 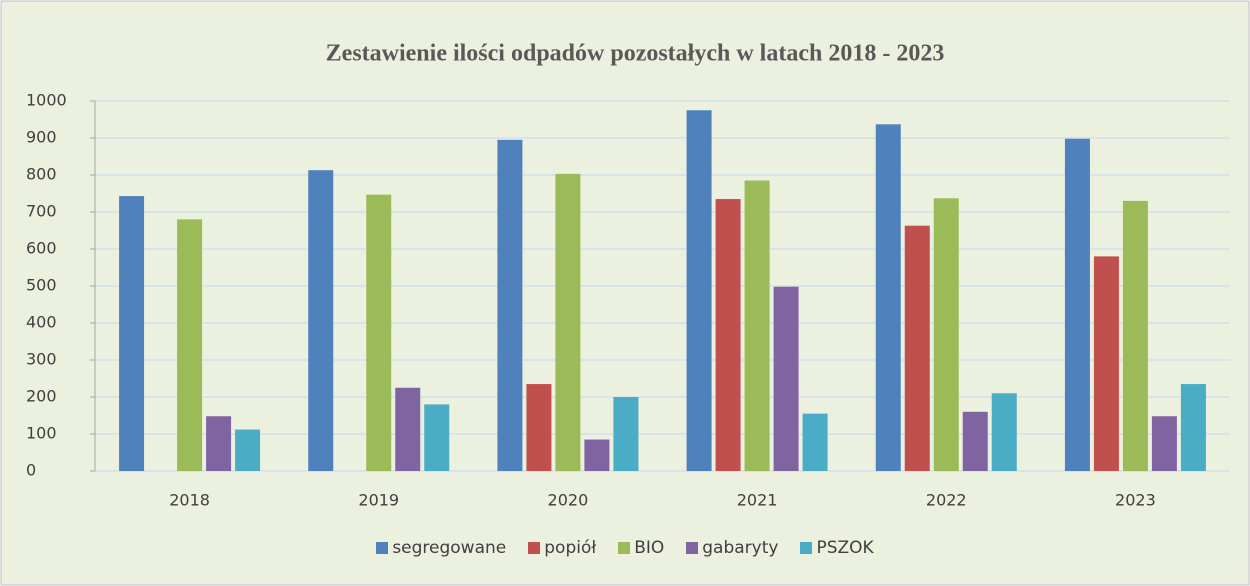 What do you see at coordinates (568, 500) in the screenshot?
I see `x-tick-label: 2020` at bounding box center [568, 500].